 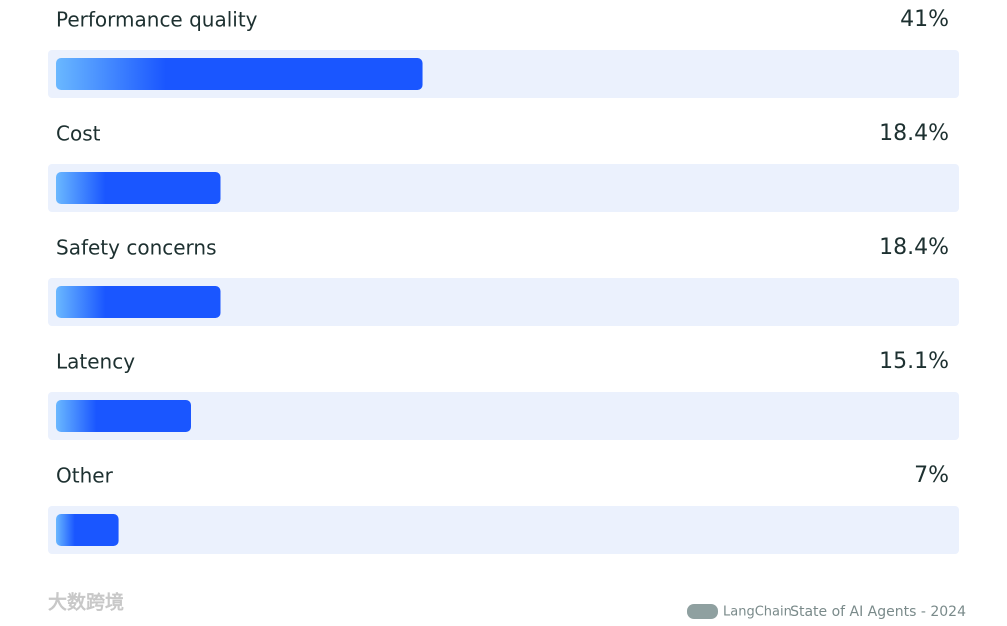 What do you see at coordinates (136, 248) in the screenshot?
I see `category-label: Safety concerns` at bounding box center [136, 248].